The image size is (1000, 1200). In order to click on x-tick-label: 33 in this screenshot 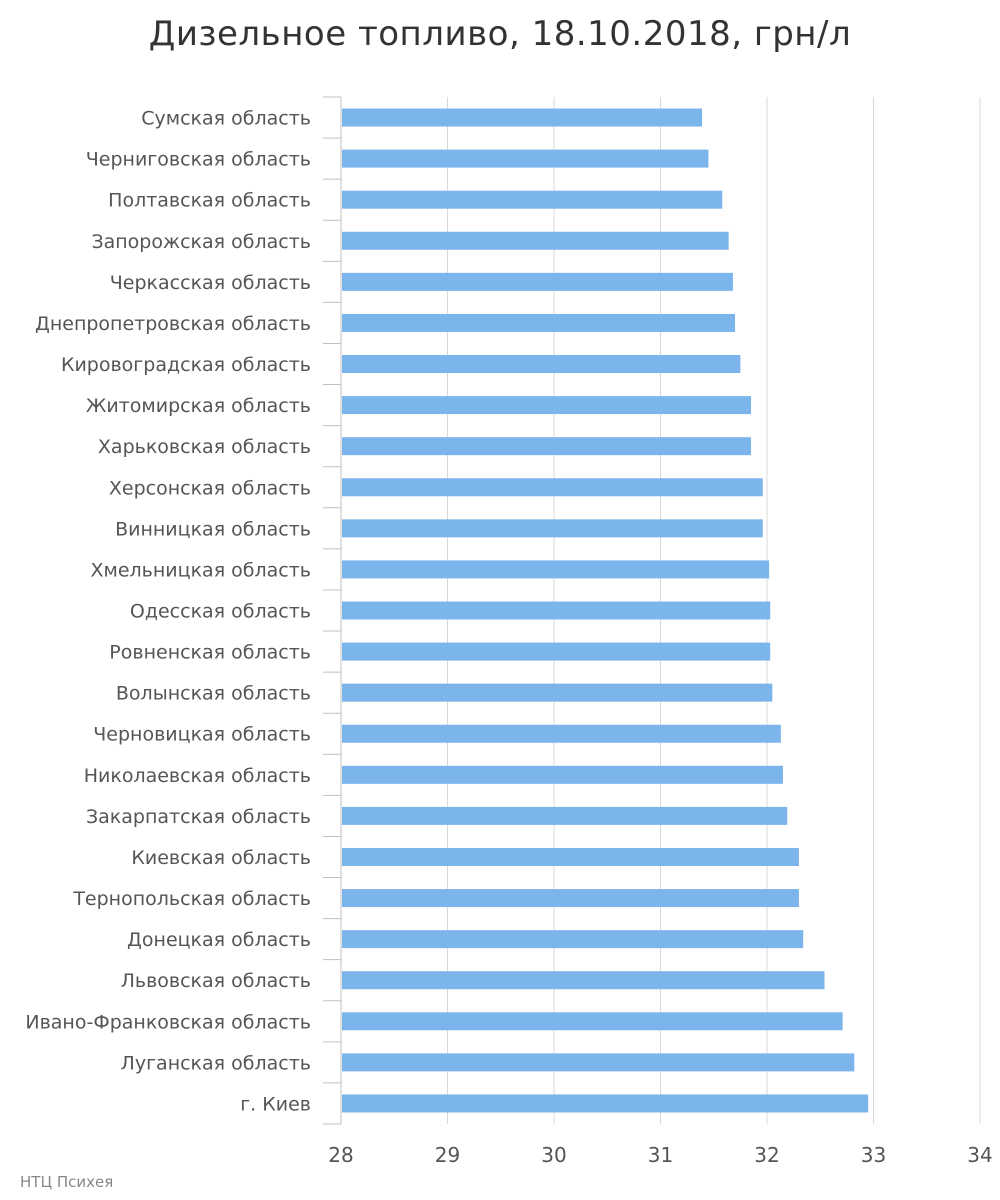, I will do `click(873, 1155)`.